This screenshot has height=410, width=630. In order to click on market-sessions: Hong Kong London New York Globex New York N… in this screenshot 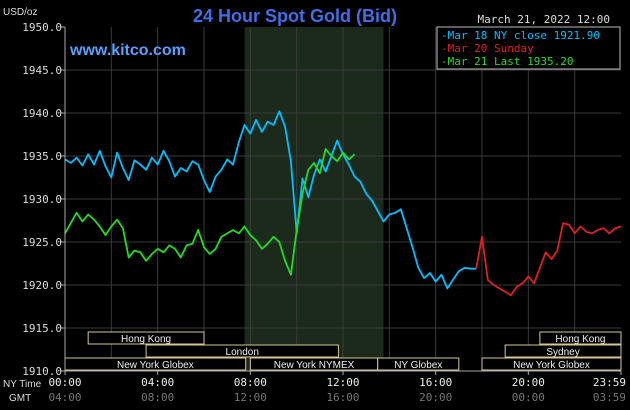, I will do `click(343, 351)`.